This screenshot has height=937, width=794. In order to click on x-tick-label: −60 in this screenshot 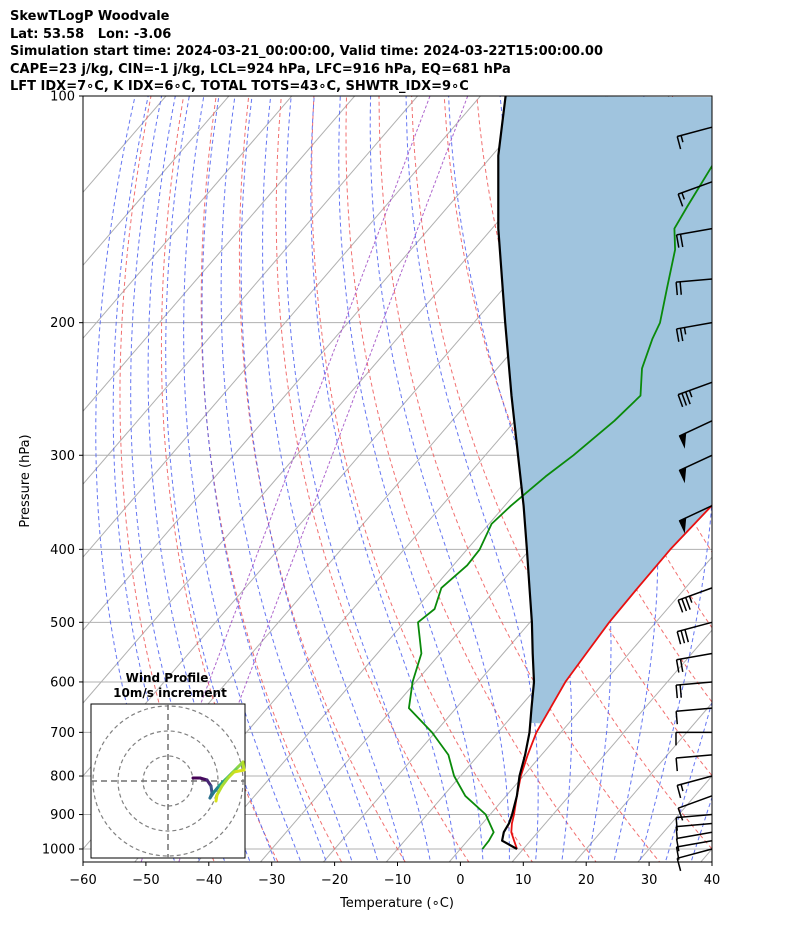, I will do `click(82, 880)`.